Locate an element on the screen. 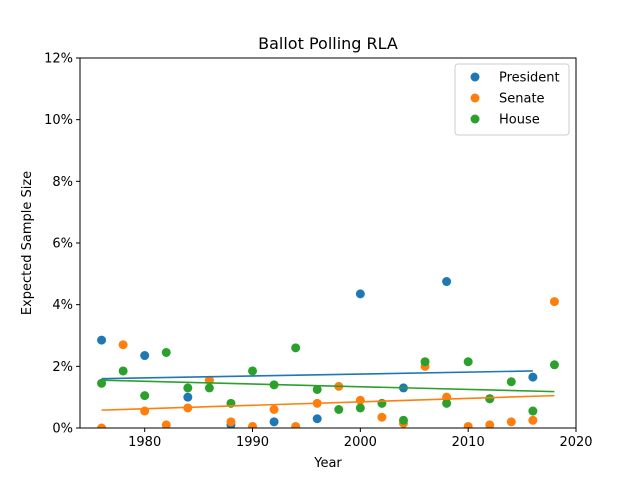 The width and height of the screenshot is (640, 480). y-tick-label: 10% is located at coordinates (58, 120).